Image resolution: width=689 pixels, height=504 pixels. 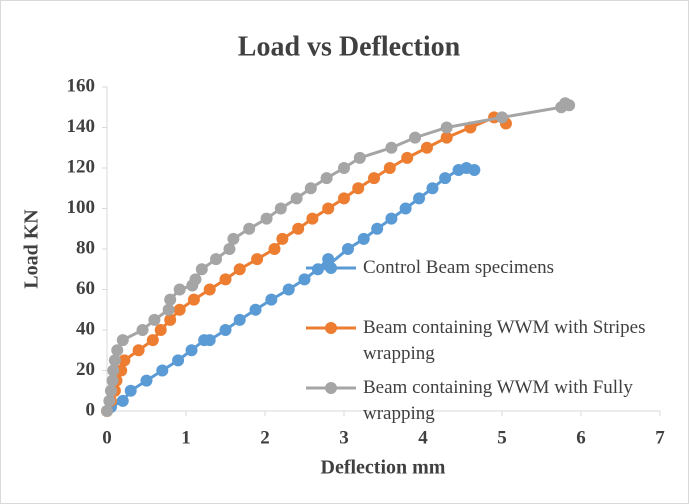 What do you see at coordinates (85, 247) in the screenshot?
I see `y-tick-label: 80` at bounding box center [85, 247].